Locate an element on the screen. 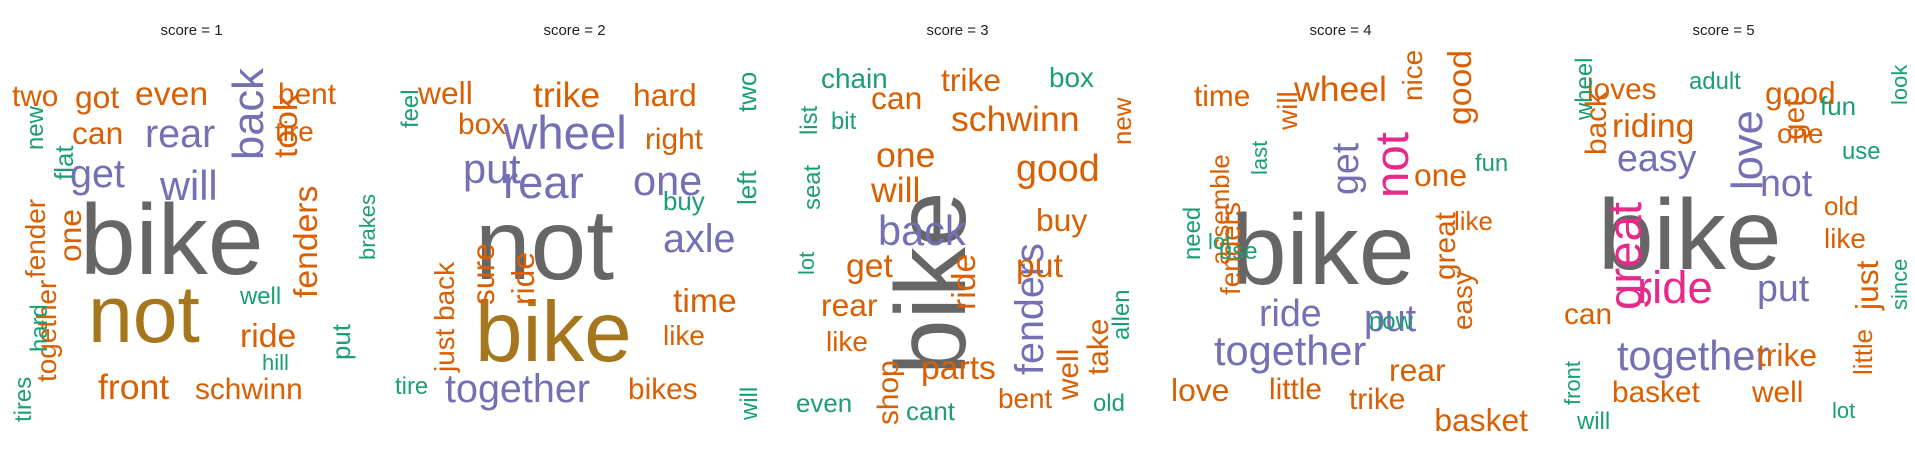 Image resolution: width=1915 pixels, height=449 pixels. word-left: left is located at coordinates (748, 187).